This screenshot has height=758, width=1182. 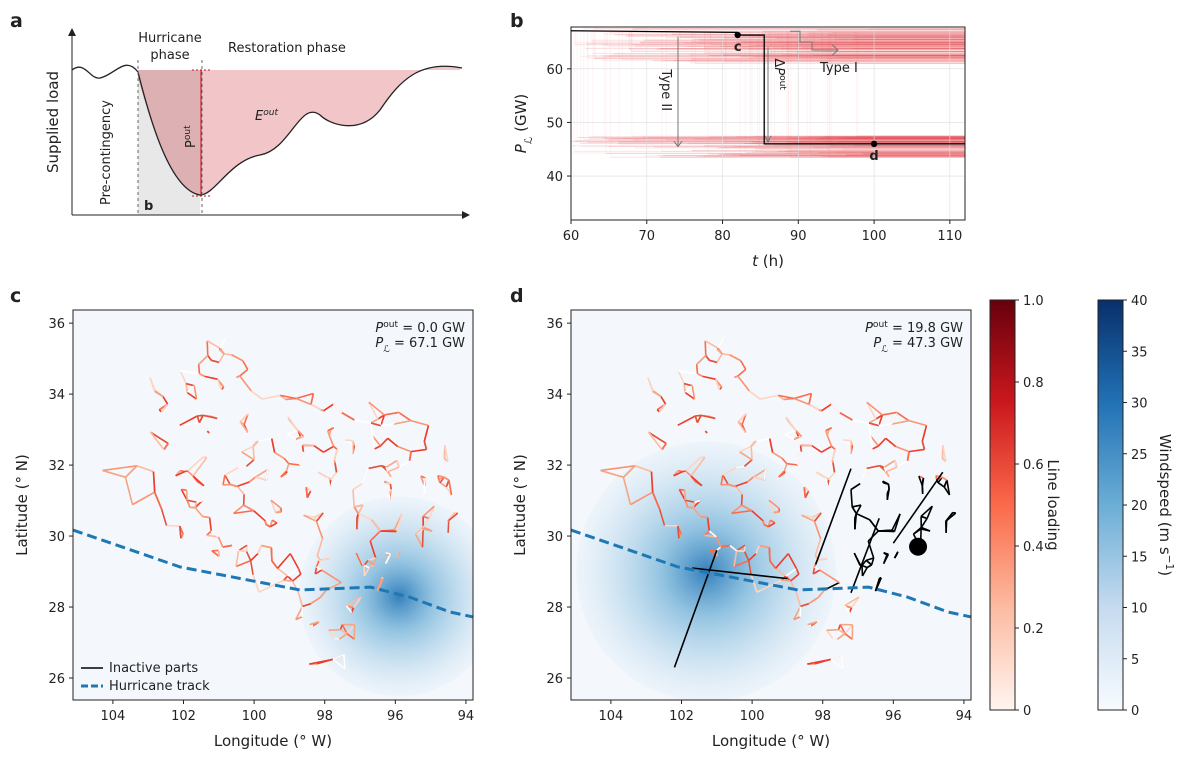 I want to click on colorbar-tick-label: 10, so click(x=1139, y=609).